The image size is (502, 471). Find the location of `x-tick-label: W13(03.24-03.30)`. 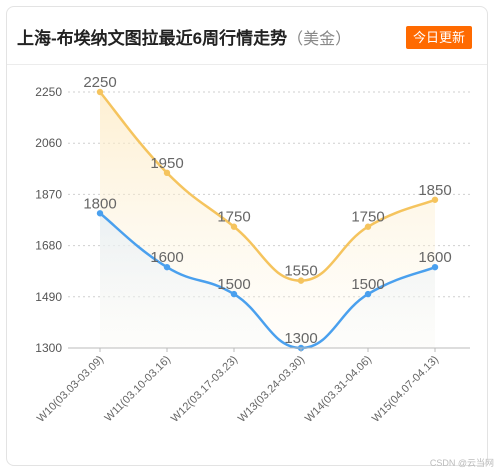

x-tick-label: W13(03.24-03.30) is located at coordinates (271, 389).